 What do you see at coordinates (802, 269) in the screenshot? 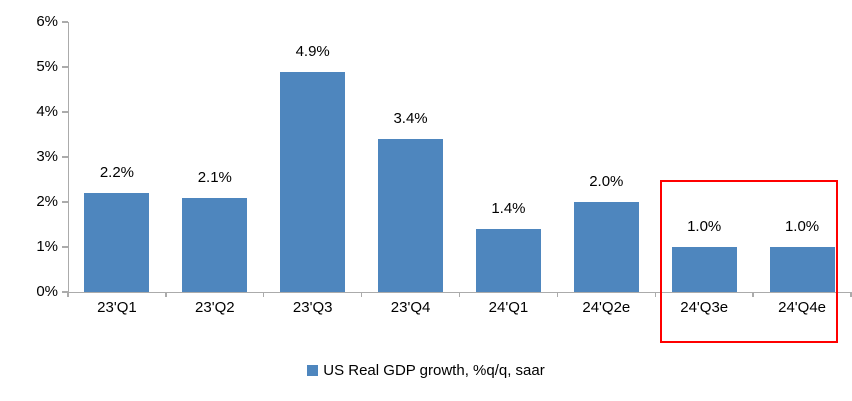
I see `bar-24q4e` at bounding box center [802, 269].